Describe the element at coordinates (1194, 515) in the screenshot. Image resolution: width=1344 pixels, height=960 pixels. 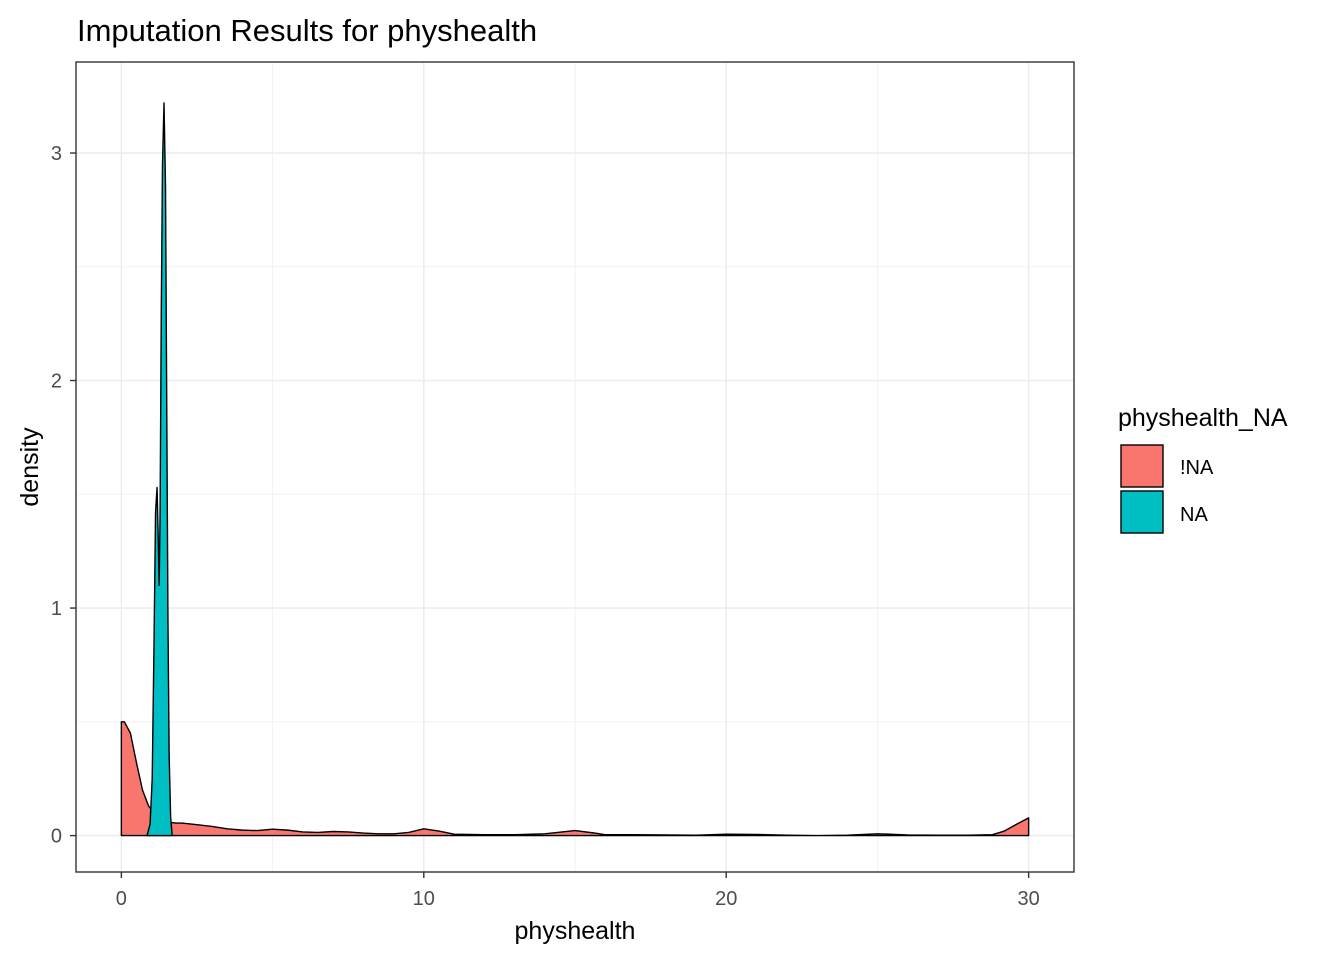
I see `legend-label-na: NA` at that location.